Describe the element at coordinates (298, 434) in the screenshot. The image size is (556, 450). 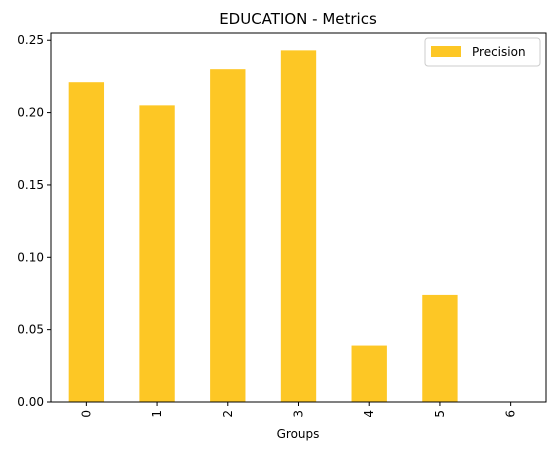
I see `x-axis-label: Groups` at that location.